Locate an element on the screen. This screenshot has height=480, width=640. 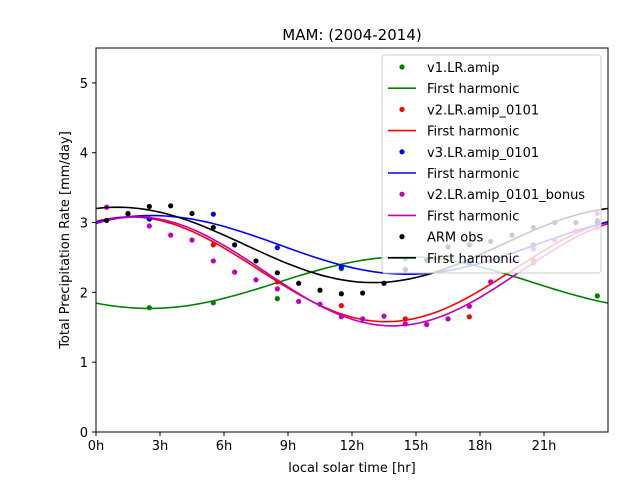
legend-marker-v1-lr-amip is located at coordinates (402, 67).